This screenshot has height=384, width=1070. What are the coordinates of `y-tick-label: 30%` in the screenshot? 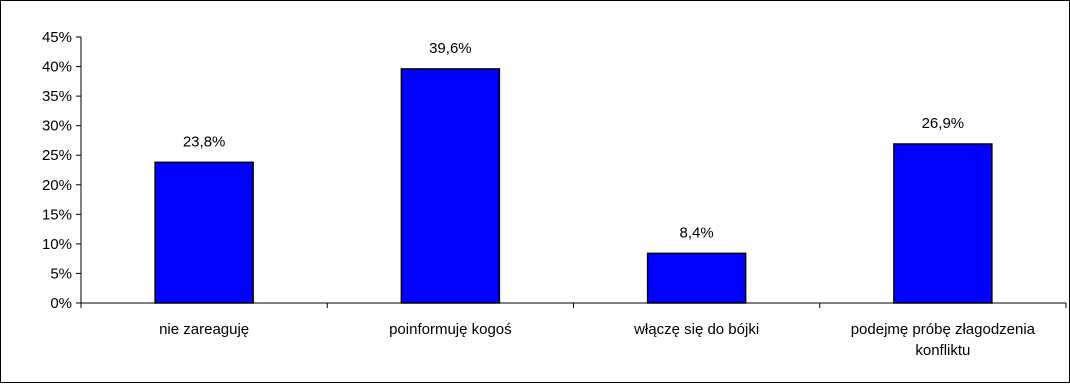 It's located at (57, 126).